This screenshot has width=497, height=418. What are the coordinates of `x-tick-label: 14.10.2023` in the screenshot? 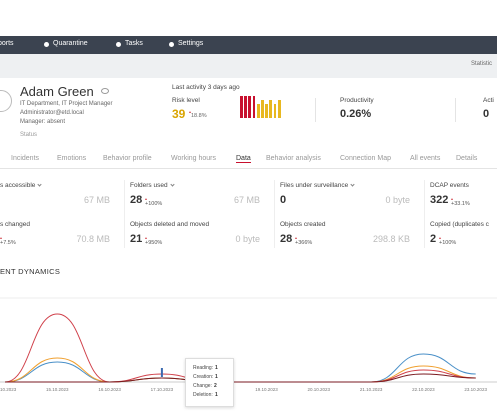 It's located at (8, 389).